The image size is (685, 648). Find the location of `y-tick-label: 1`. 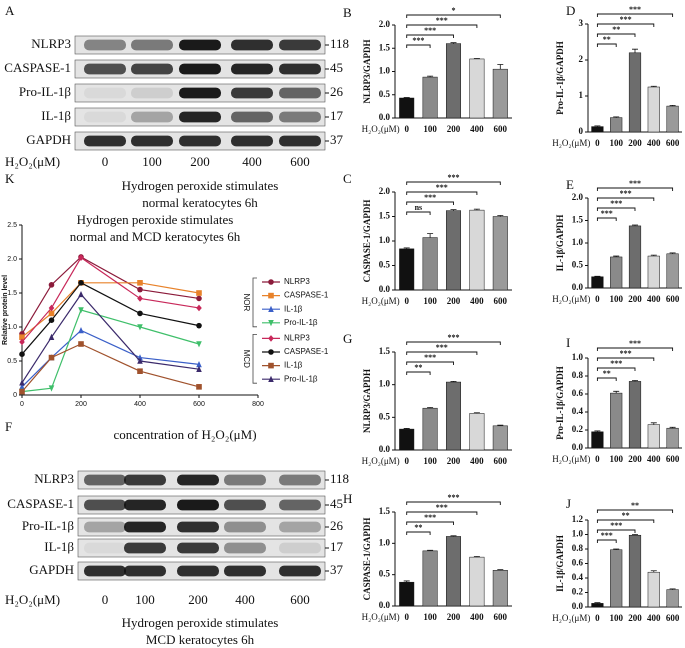

y-tick-label: 1 is located at coordinates (581, 95).